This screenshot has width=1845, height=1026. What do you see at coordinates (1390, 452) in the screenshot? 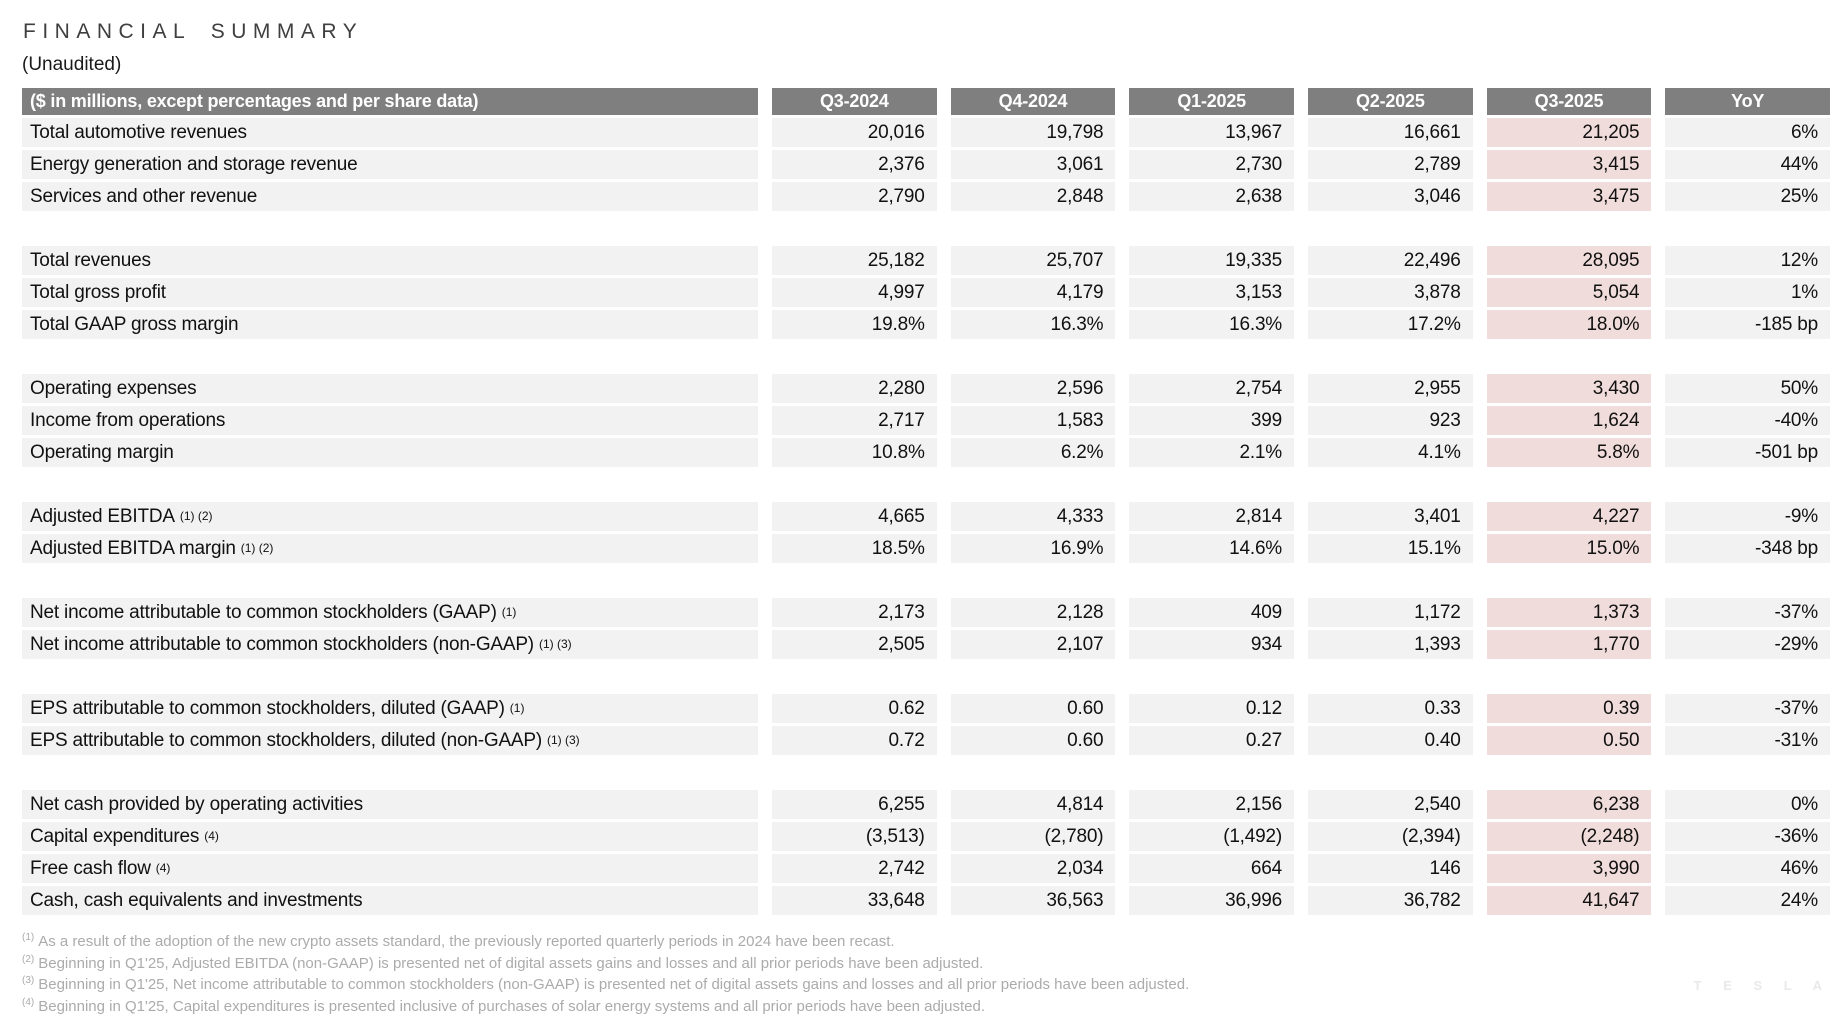
I see `value-cell: 4.1%` at bounding box center [1390, 452].